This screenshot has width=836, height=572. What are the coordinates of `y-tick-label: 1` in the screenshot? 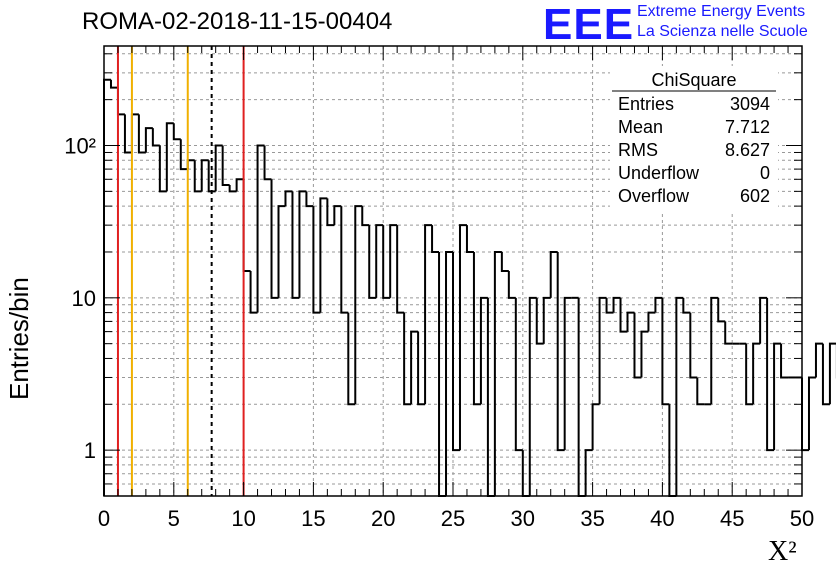 It's located at (90, 450).